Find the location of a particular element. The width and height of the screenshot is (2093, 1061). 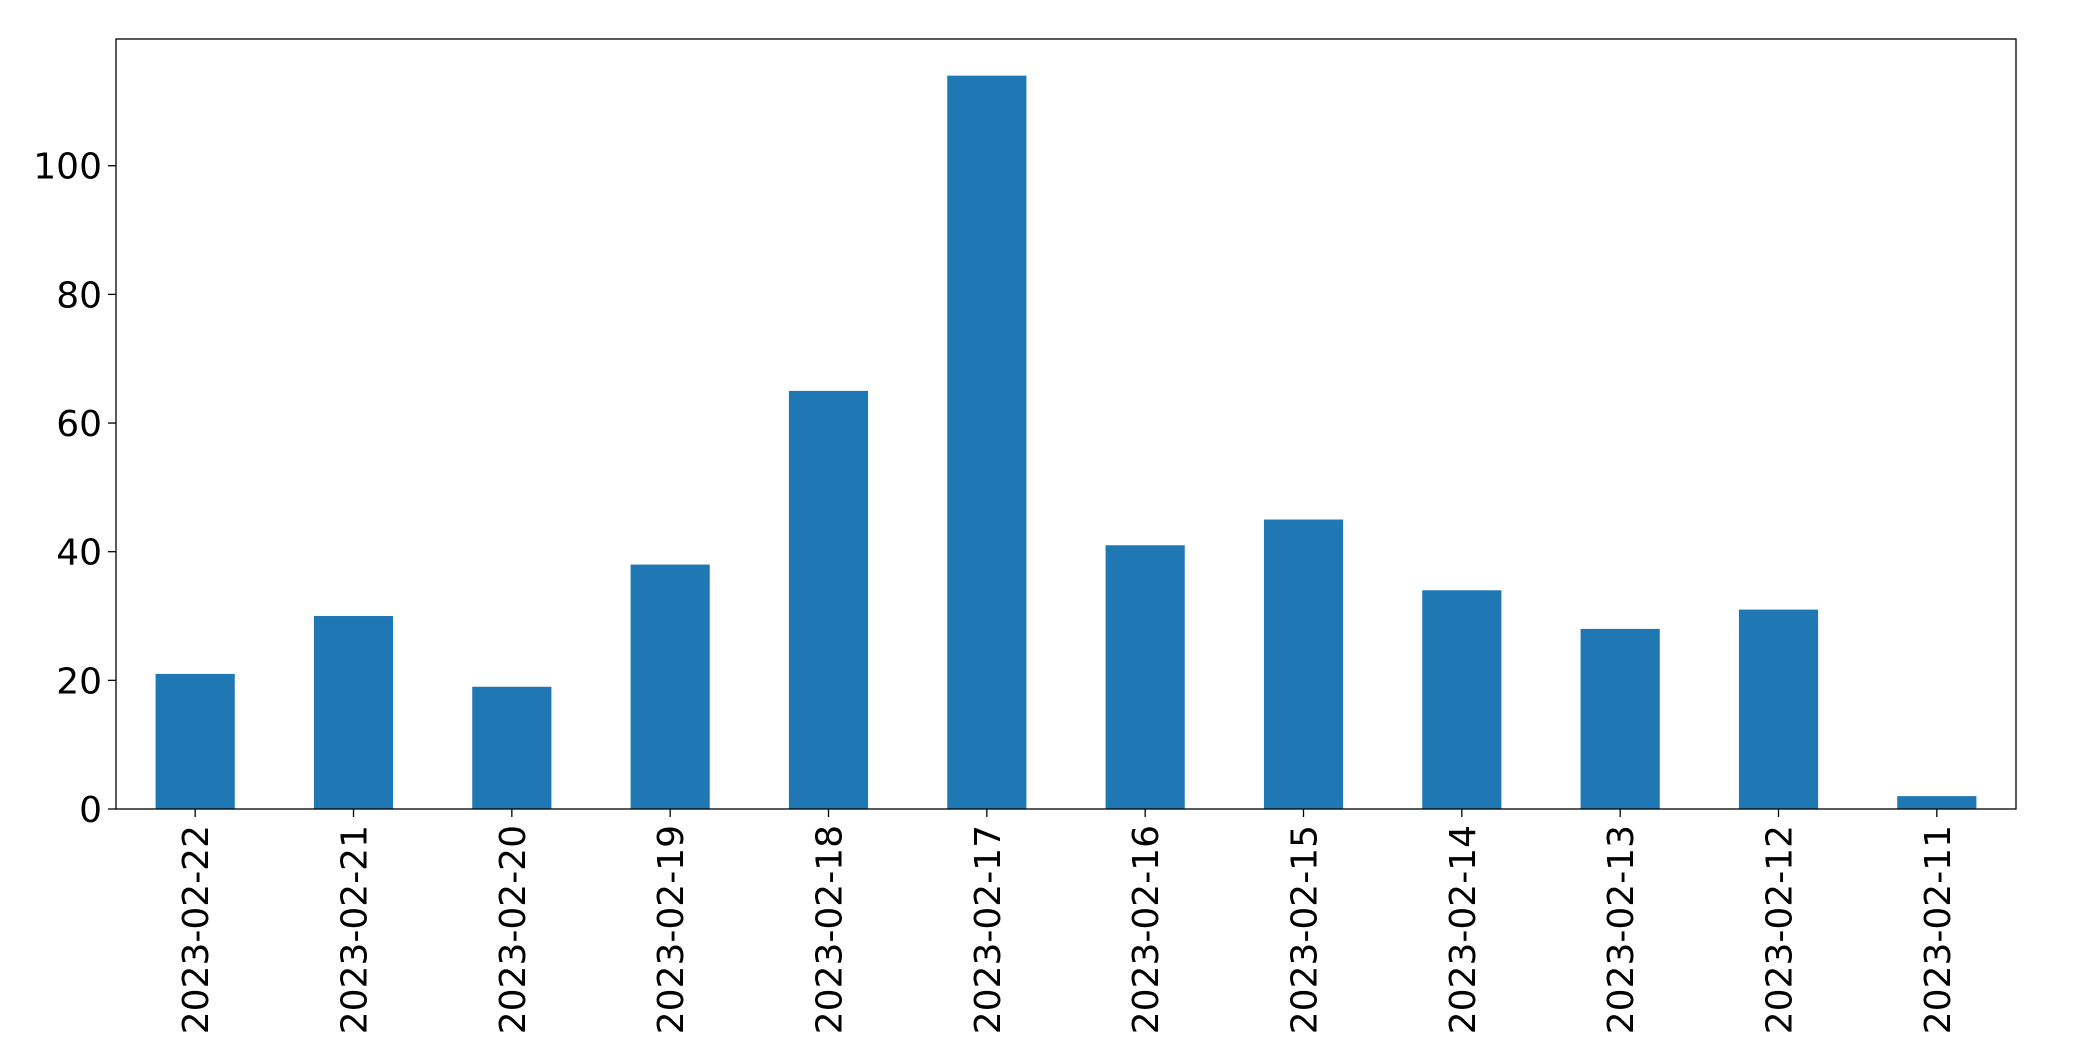

x-tick-label: 2023-02-19 is located at coordinates (671, 929).